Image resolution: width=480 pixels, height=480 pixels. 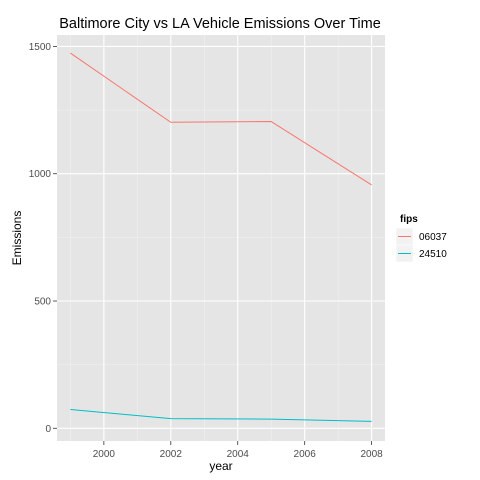 What do you see at coordinates (40, 47) in the screenshot?
I see `y-tick-label: 1500` at bounding box center [40, 47].